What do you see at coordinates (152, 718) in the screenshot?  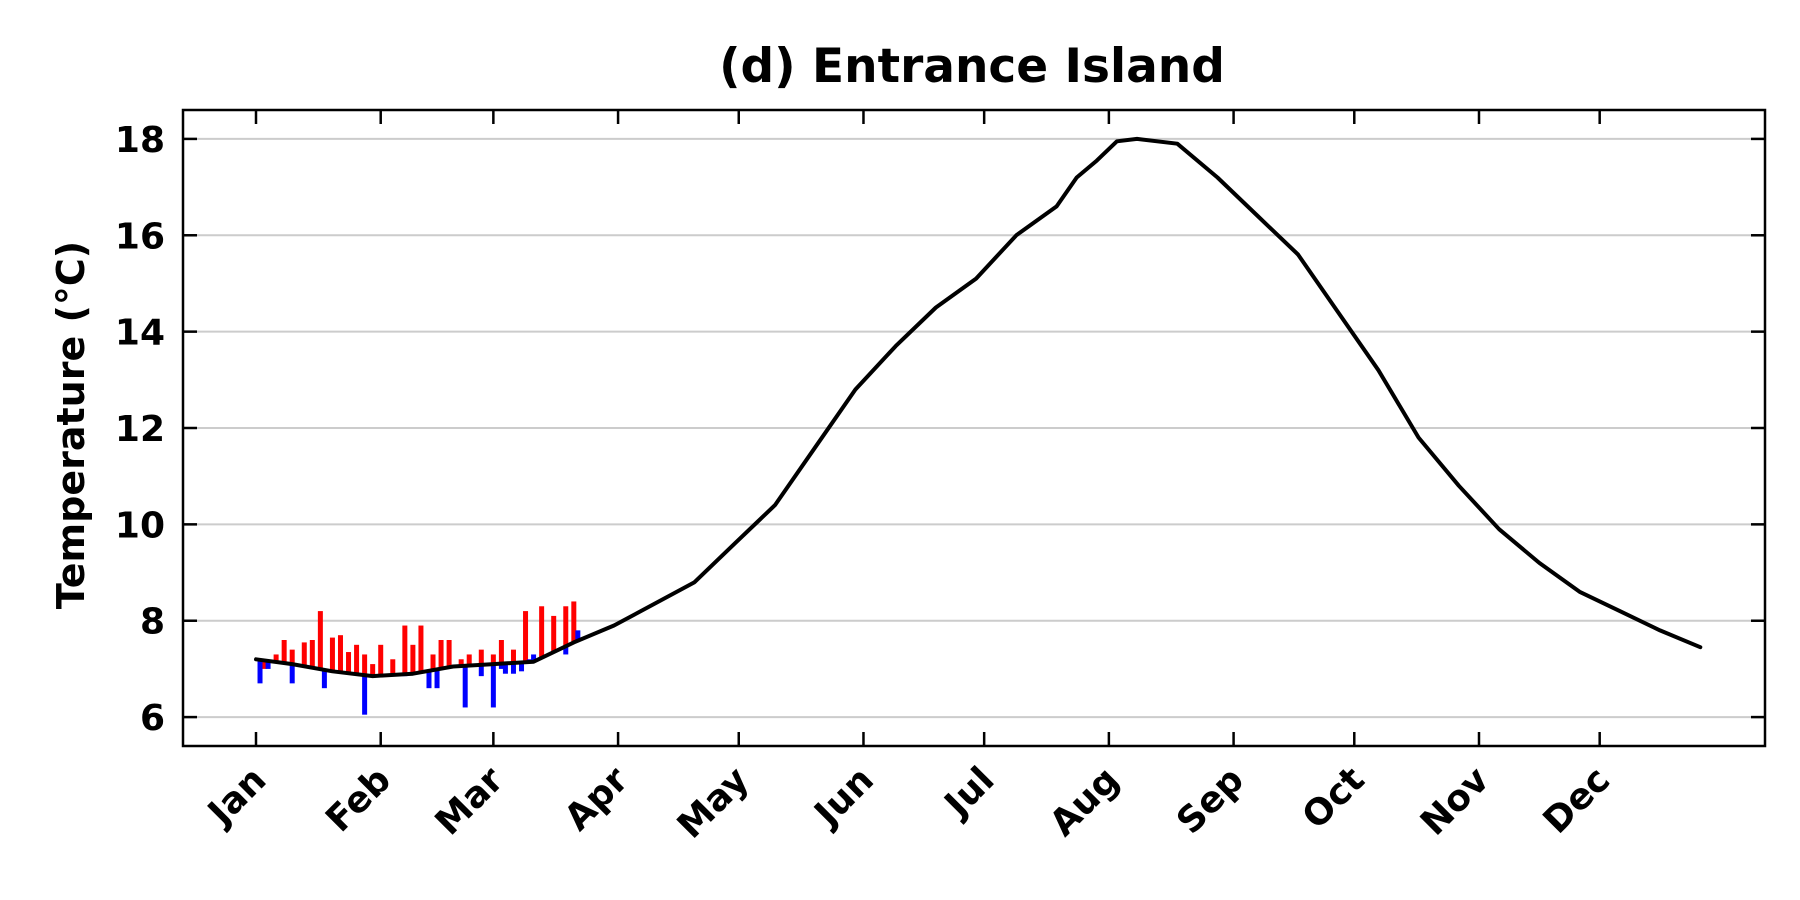 I see `y-tick-label: 6` at bounding box center [152, 718].